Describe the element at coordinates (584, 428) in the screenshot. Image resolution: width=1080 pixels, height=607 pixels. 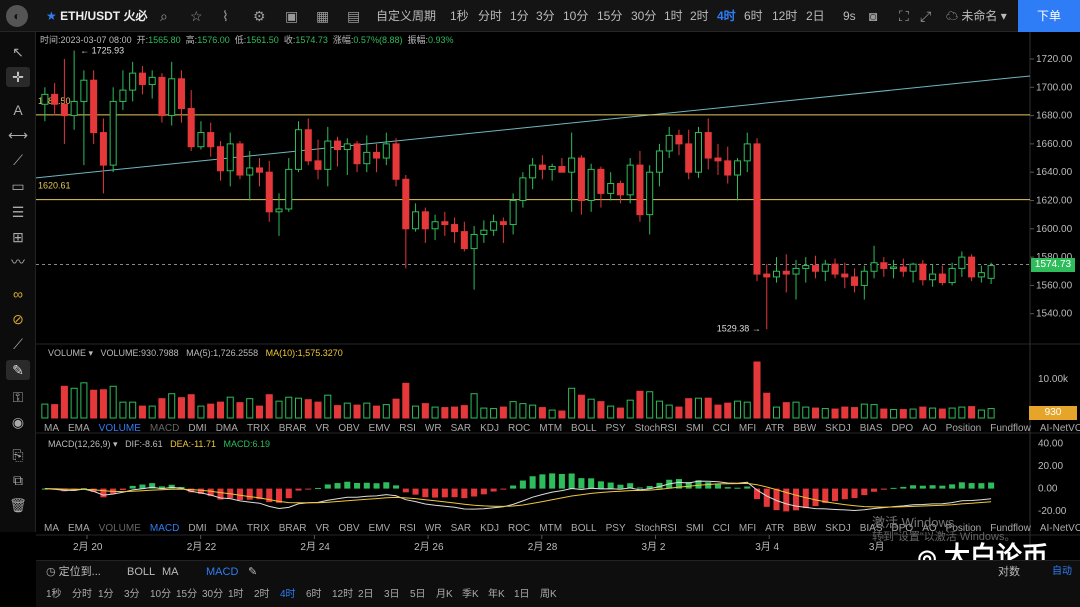
I see `indicator-tab-boll: BOLL` at that location.